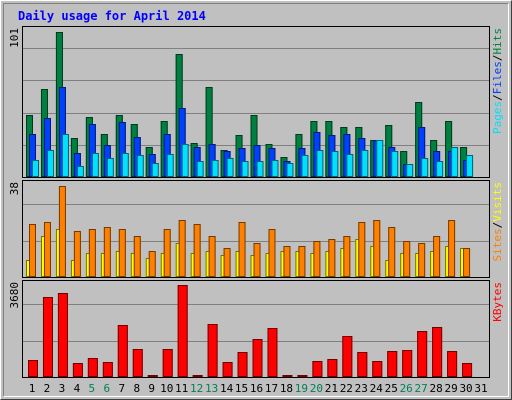 The height and width of the screenshot is (400, 512). I want to click on x-tick-label: 28, so click(436, 388).